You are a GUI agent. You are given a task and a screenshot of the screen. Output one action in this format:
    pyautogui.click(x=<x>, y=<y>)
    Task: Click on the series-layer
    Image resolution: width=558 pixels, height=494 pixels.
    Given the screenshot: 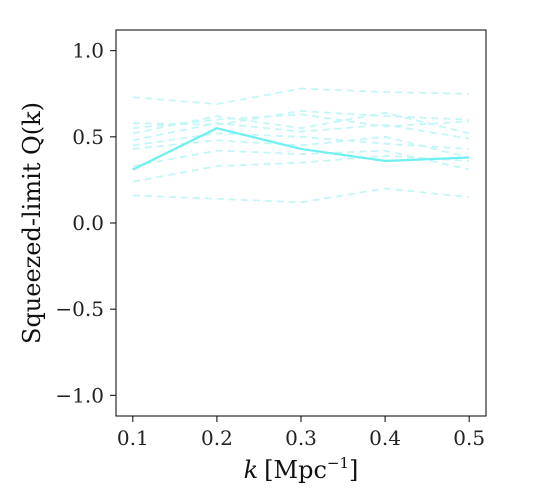 What is the action you would take?
    pyautogui.click(x=301, y=145)
    